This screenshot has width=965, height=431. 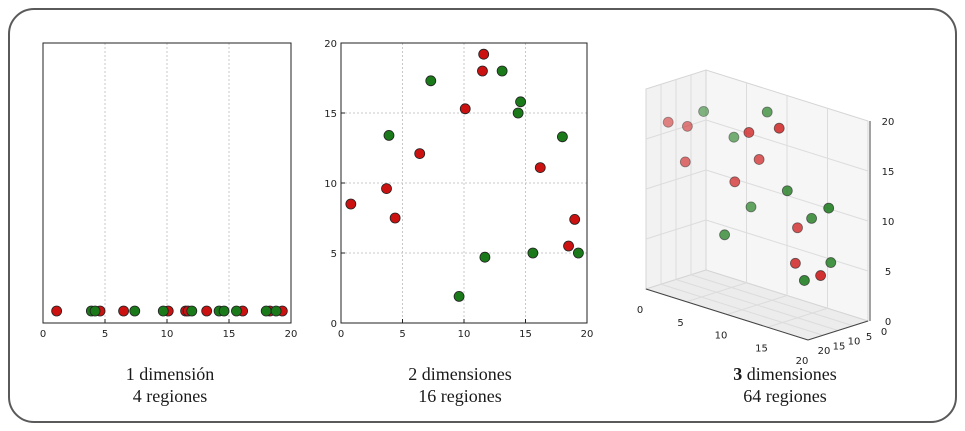 I want to click on ytick-label-2d: 0, so click(x=334, y=324).